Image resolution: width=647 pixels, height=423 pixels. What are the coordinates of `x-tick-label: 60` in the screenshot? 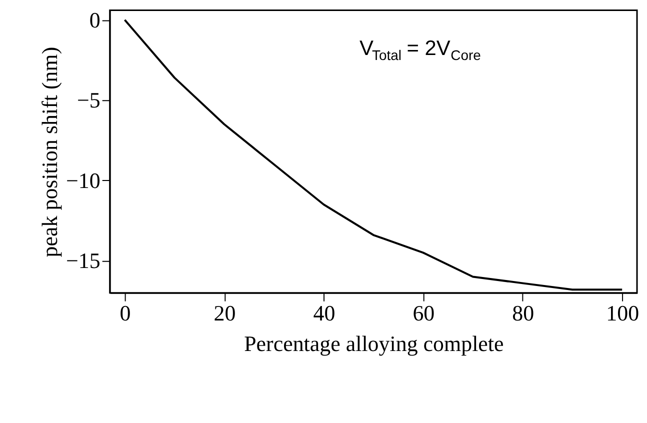 It's located at (423, 313).